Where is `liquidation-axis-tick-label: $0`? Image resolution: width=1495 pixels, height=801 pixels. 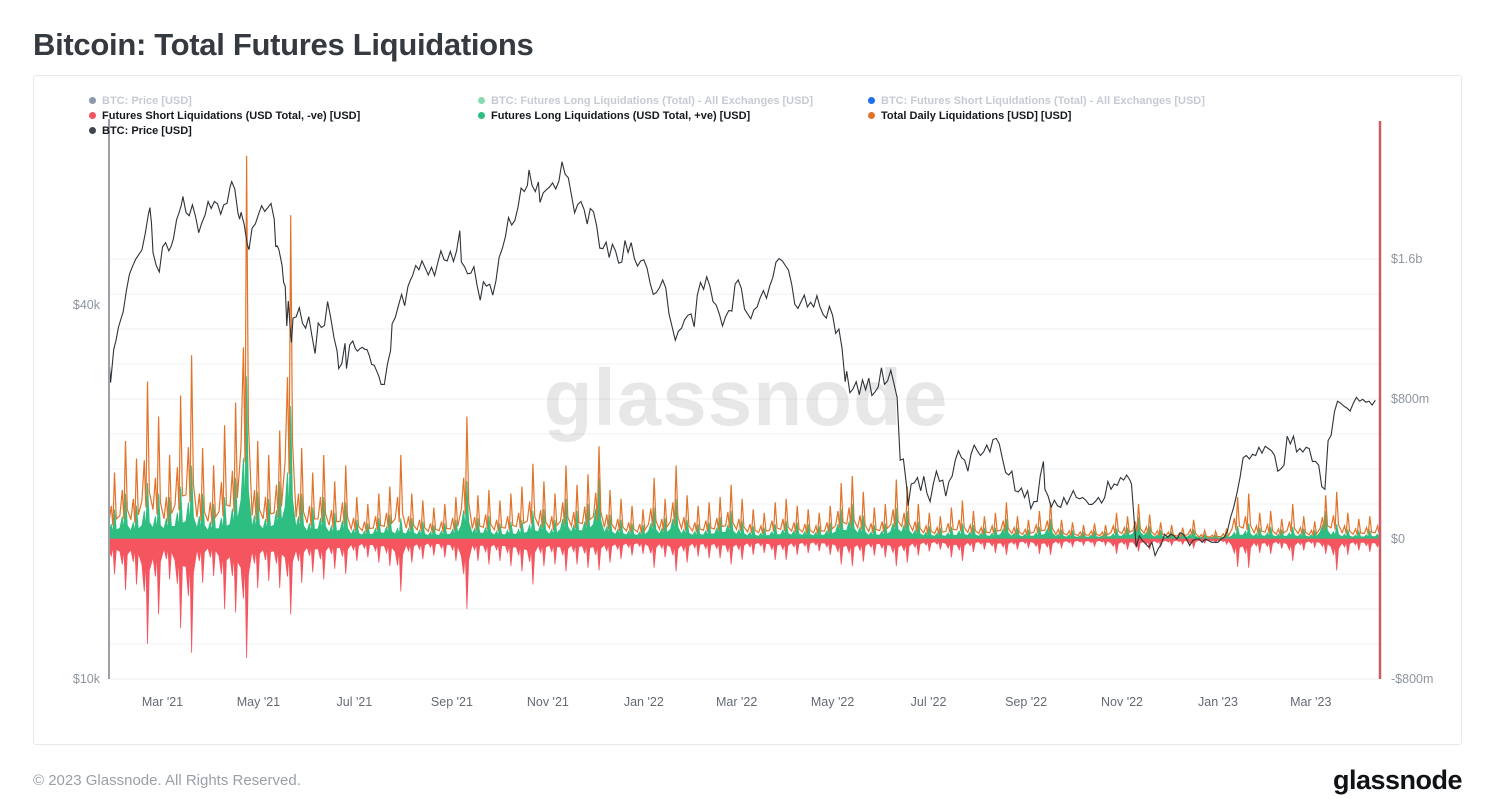 liquidation-axis-tick-label: $0 is located at coordinates (1398, 539).